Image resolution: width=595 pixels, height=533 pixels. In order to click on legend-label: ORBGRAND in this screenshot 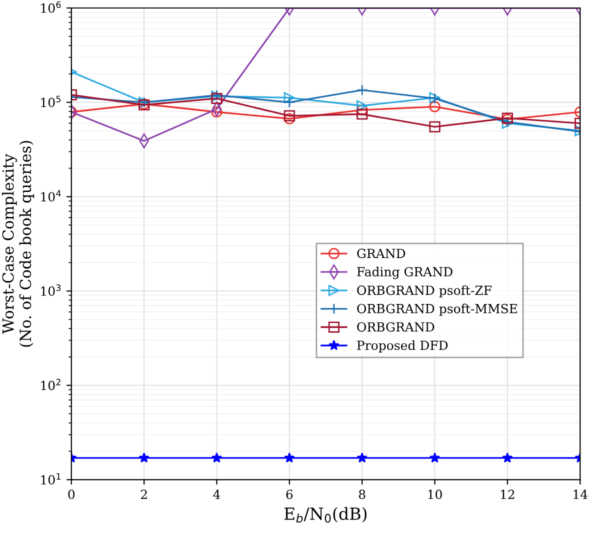, I will do `click(395, 327)`.